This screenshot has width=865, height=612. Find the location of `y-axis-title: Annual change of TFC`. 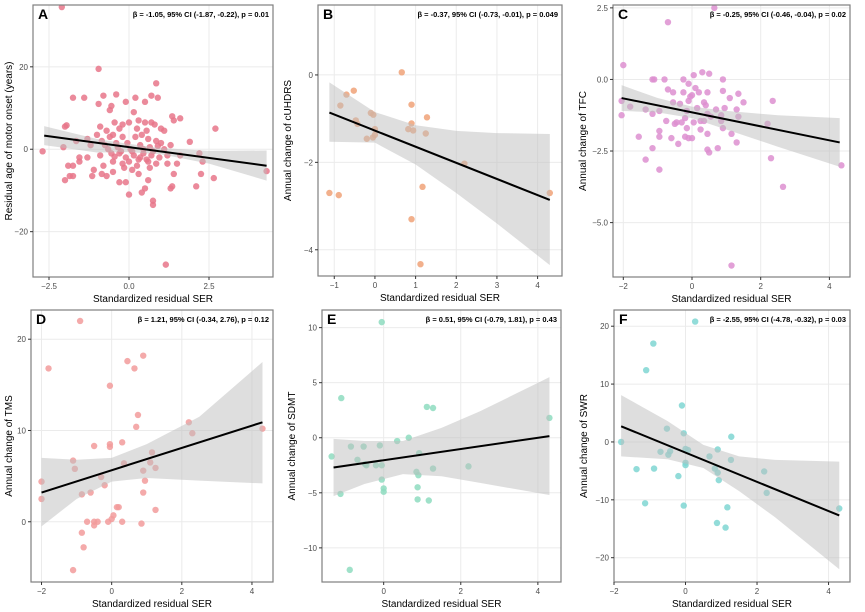

y-axis-title: Annual change of TFC is located at coordinates (583, 141).